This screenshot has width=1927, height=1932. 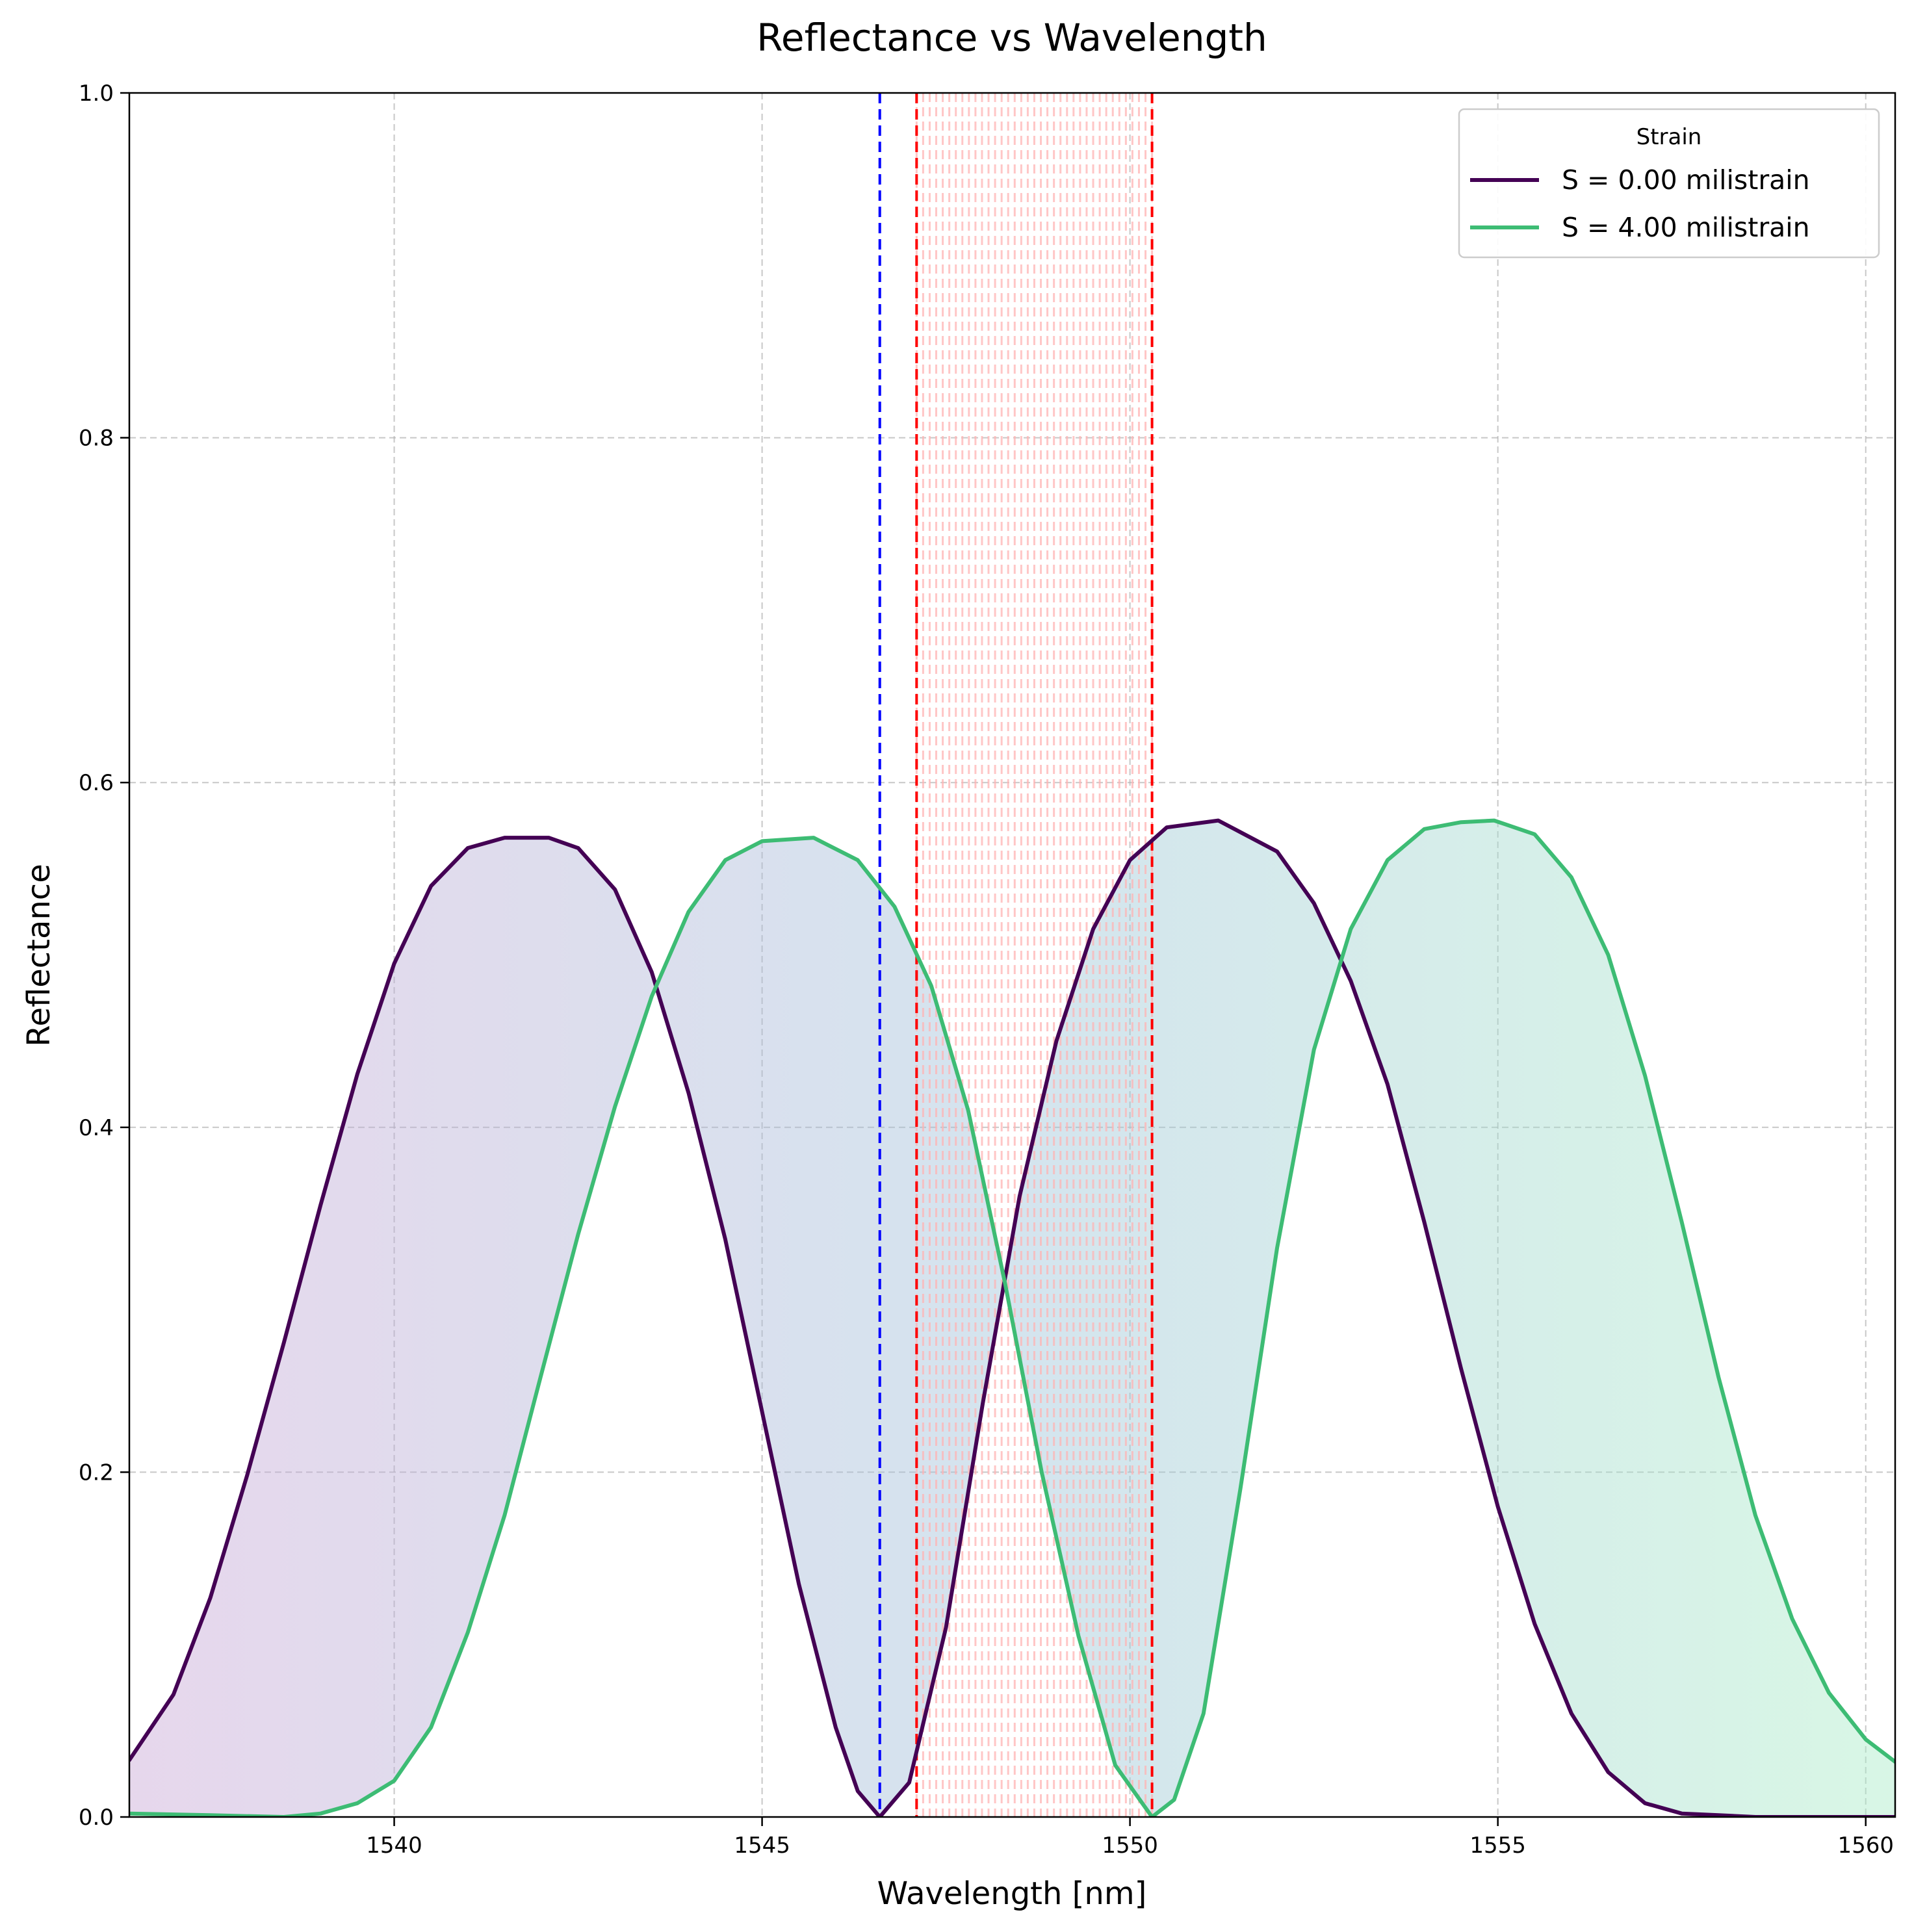 What do you see at coordinates (1012, 38) in the screenshot?
I see `chart-title: Reflectance vs Wavelength` at bounding box center [1012, 38].